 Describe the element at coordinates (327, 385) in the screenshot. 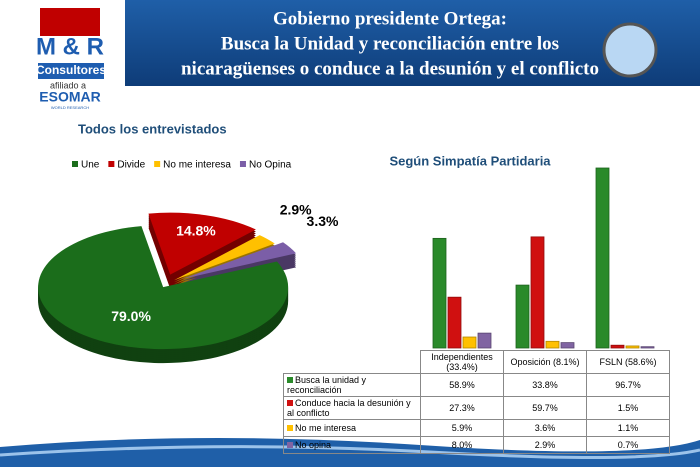

I see `legend-label: Busca la unidad y reconciliación` at that location.